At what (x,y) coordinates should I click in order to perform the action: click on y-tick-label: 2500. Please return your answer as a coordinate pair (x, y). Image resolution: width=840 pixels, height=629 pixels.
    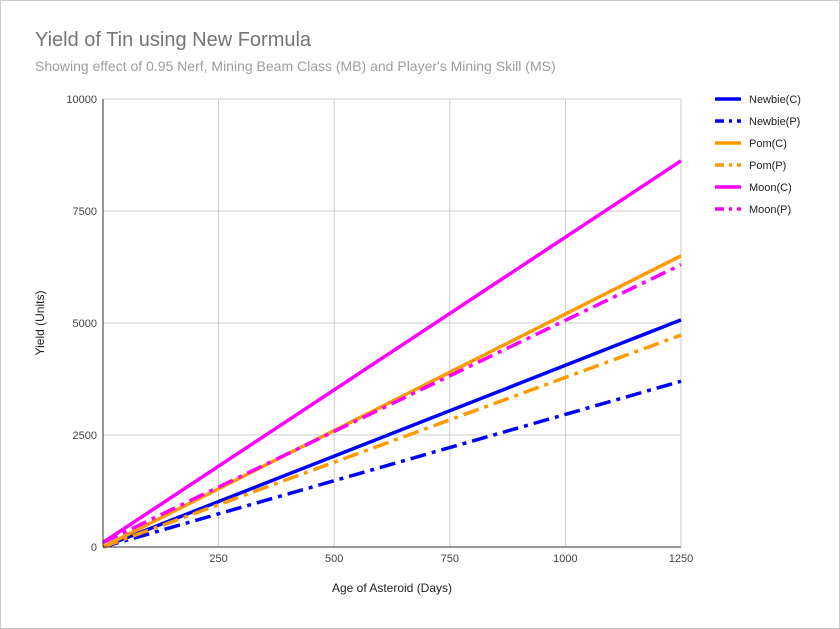
    Looking at the image, I should click on (85, 436).